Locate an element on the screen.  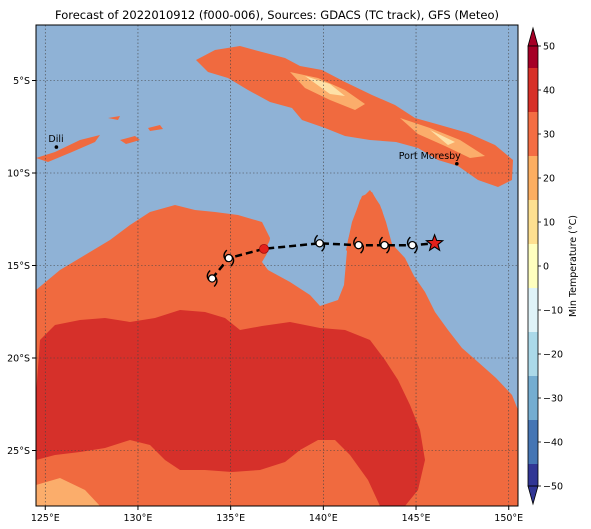
place-label: Port Moresby is located at coordinates (430, 156).